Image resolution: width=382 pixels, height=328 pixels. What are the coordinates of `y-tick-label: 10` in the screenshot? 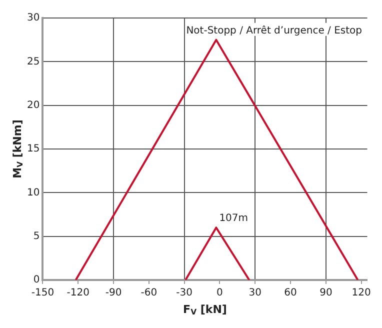 It's located at (33, 192).